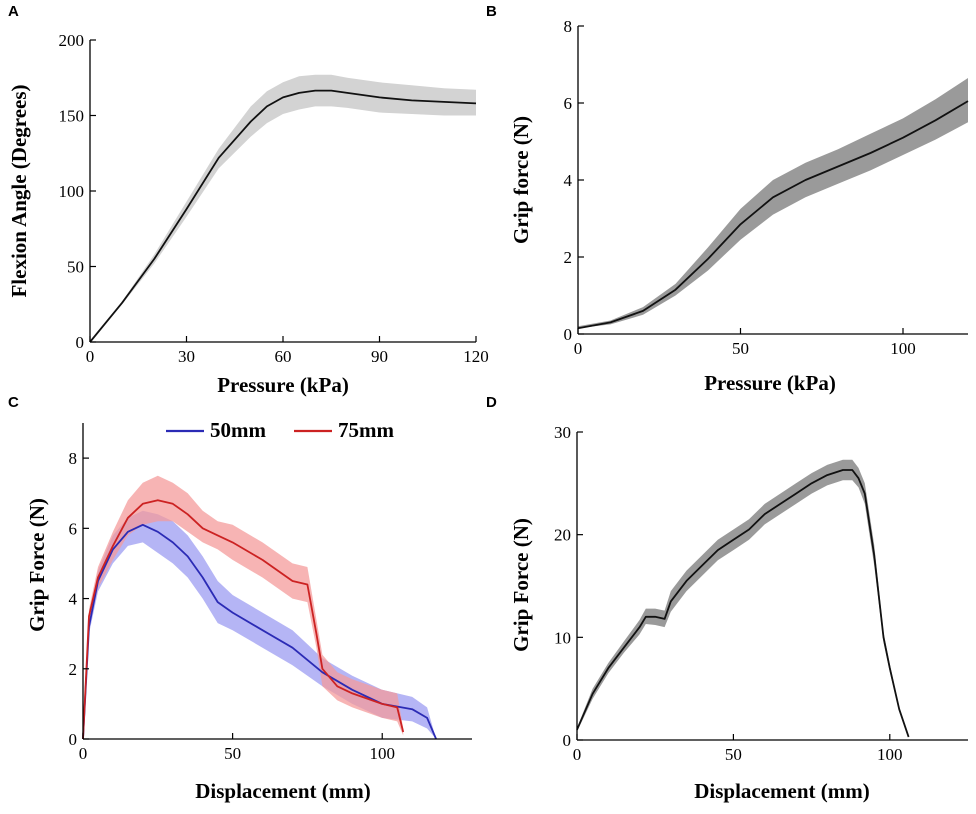  I want to click on y-tick-label: 10, so click(562, 637).